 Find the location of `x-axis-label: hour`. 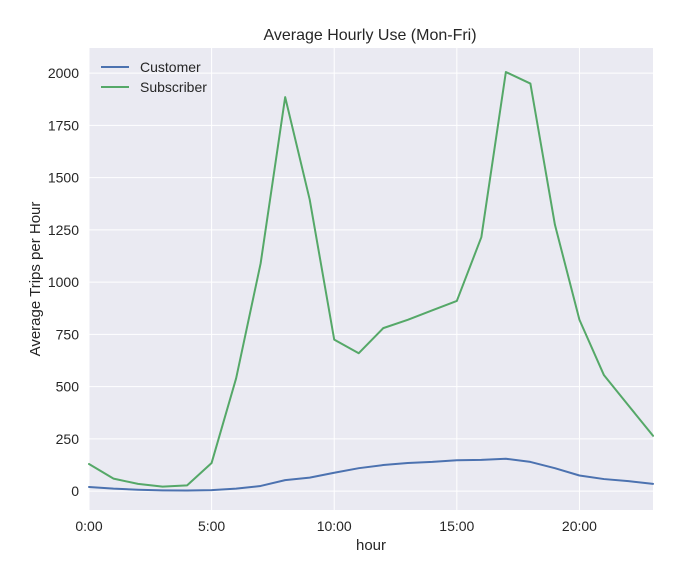

x-axis-label: hour is located at coordinates (371, 545).